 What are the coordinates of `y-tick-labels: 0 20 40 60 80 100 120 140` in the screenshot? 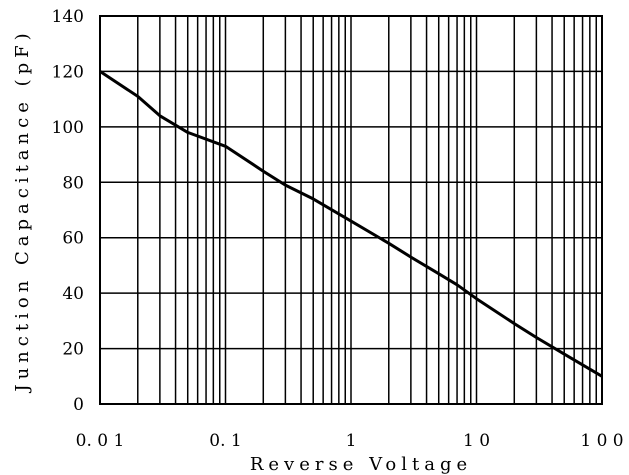 It's located at (68, 211).